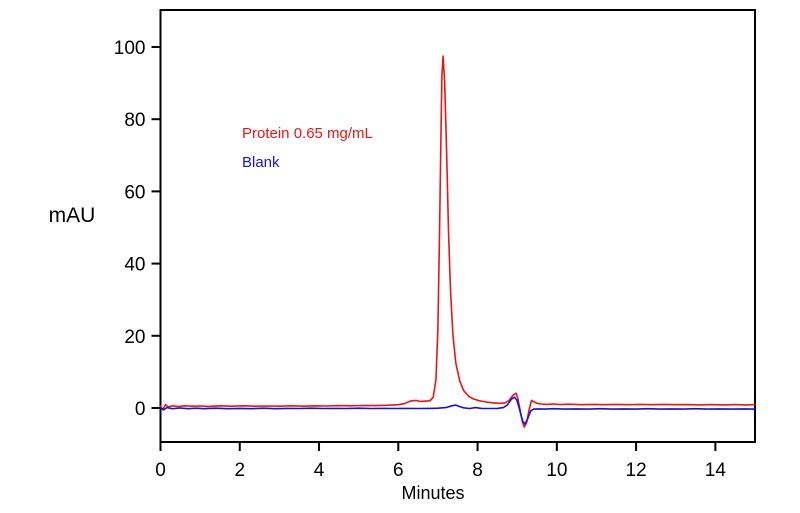 This screenshot has width=800, height=513. I want to click on y-tick-label: 60, so click(134, 192).